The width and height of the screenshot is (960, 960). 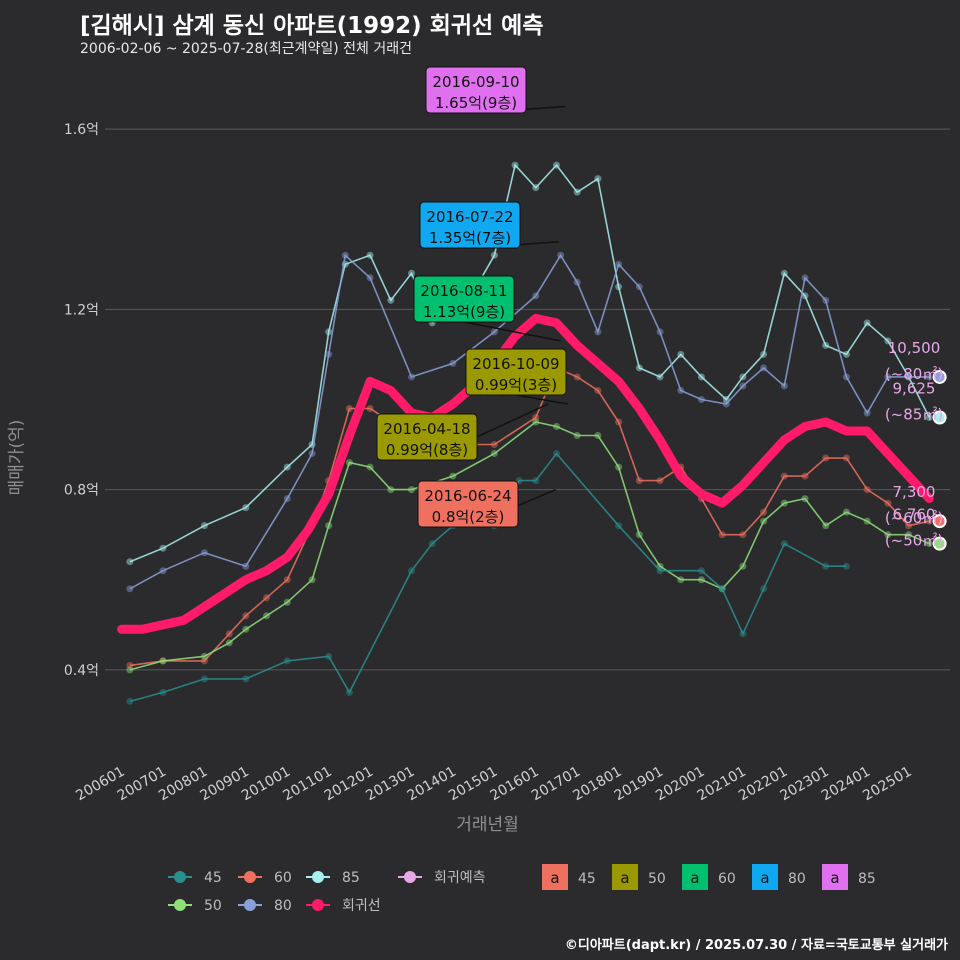 What do you see at coordinates (914, 515) in the screenshot?
I see `prediction-value: 6,760` at bounding box center [914, 515].